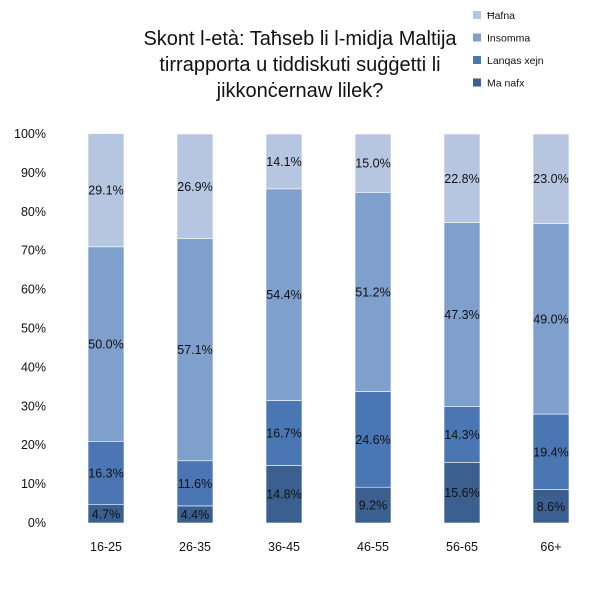 This screenshot has height=613, width=592. What do you see at coordinates (373, 547) in the screenshot?
I see `x-tick-label: 46-55` at bounding box center [373, 547].